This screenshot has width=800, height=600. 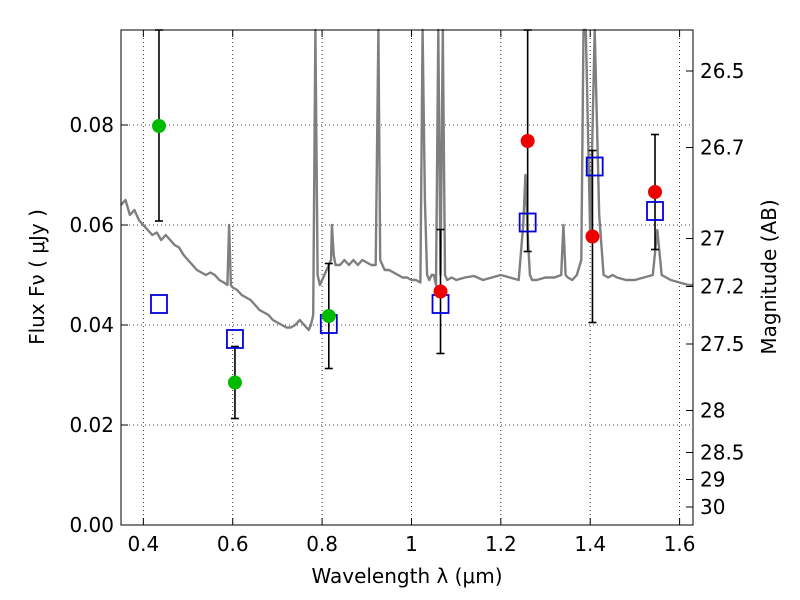 What do you see at coordinates (501, 544) in the screenshot?
I see `x-tick-label: 1.2` at bounding box center [501, 544].